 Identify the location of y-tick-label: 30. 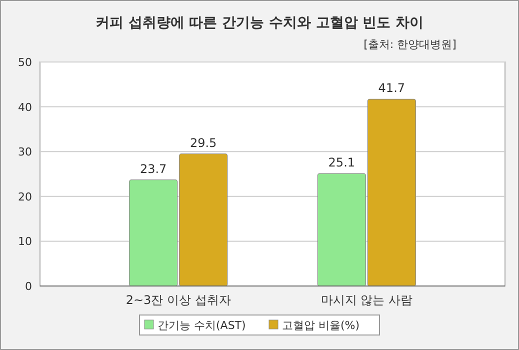
(25, 152).